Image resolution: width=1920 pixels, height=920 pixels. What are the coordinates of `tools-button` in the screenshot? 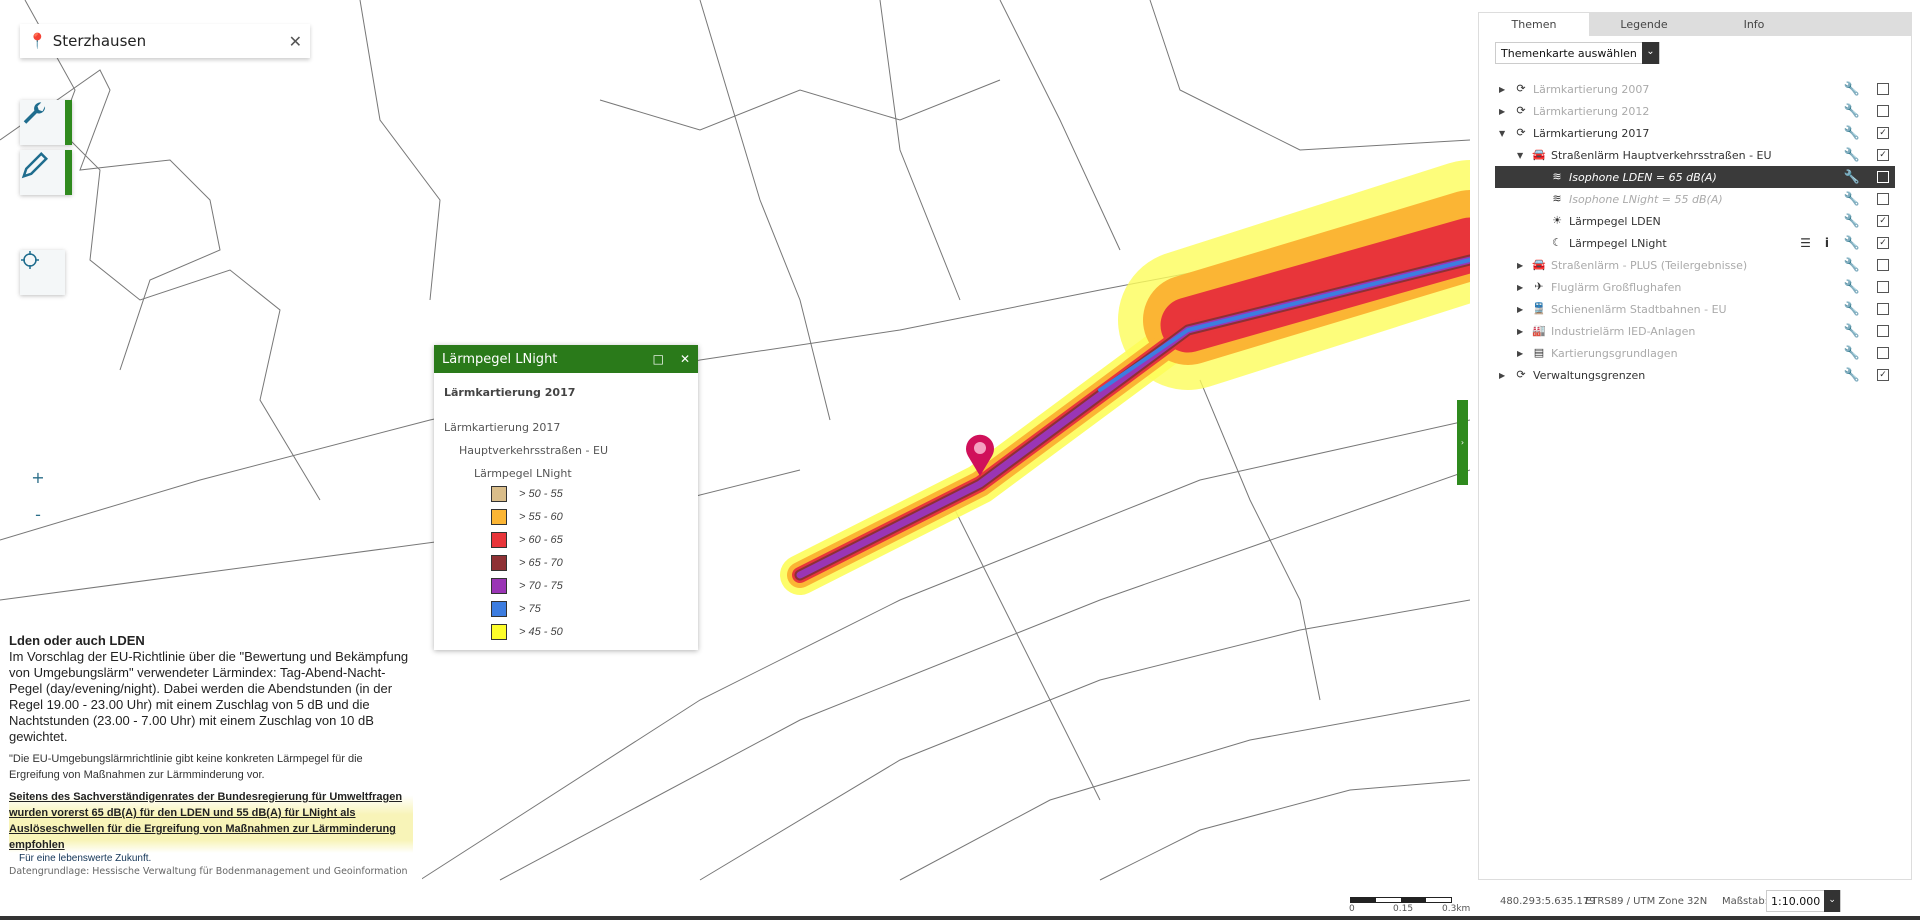 It's located at (46, 122).